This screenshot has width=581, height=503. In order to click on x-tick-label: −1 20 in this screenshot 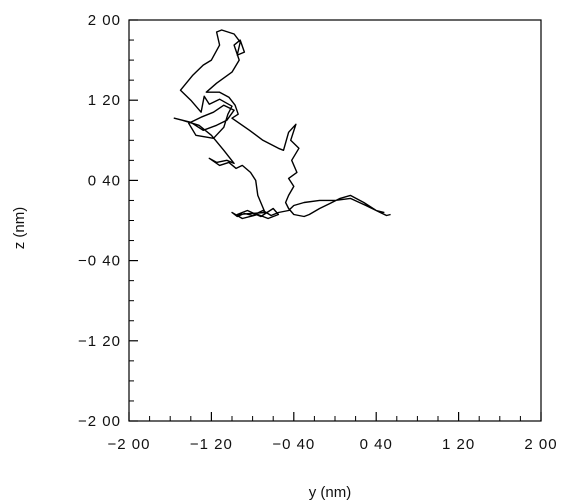, I will do `click(211, 444)`.